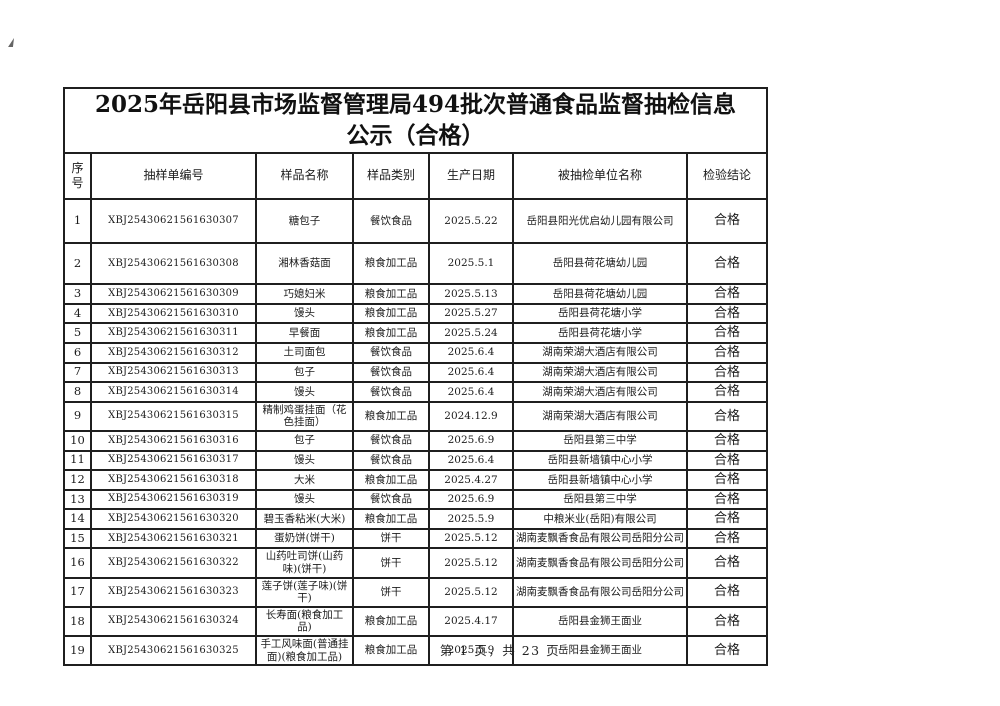  Describe the element at coordinates (500, 650) in the screenshot. I see `page-number: 第 1 页，共 23 页` at that location.